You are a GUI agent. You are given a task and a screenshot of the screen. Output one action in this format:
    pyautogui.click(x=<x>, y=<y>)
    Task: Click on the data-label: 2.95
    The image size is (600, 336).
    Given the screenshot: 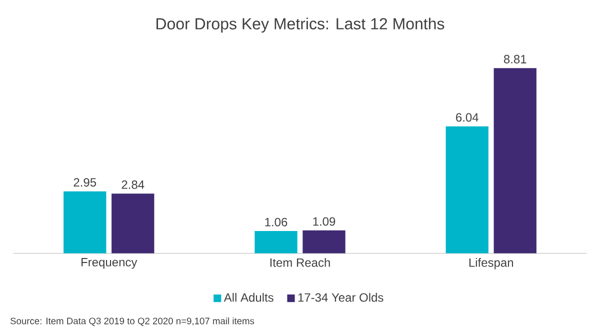 What is the action you would take?
    pyautogui.click(x=85, y=182)
    